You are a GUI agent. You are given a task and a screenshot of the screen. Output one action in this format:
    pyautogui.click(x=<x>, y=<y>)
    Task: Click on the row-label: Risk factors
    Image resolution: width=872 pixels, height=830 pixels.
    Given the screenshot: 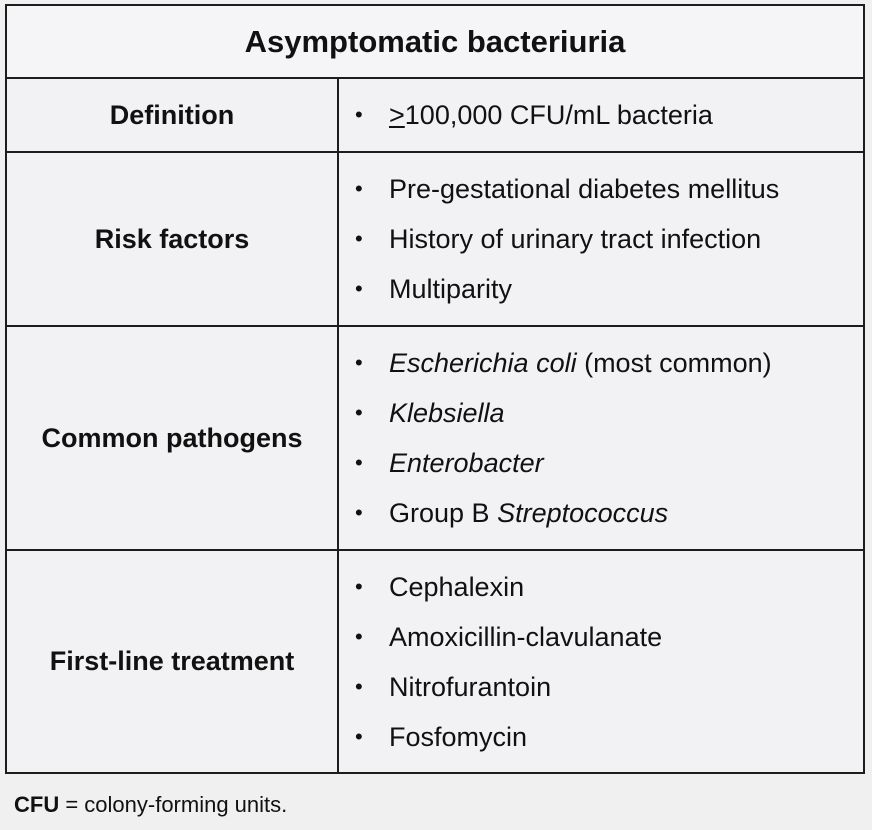 What is the action you would take?
    pyautogui.click(x=173, y=239)
    